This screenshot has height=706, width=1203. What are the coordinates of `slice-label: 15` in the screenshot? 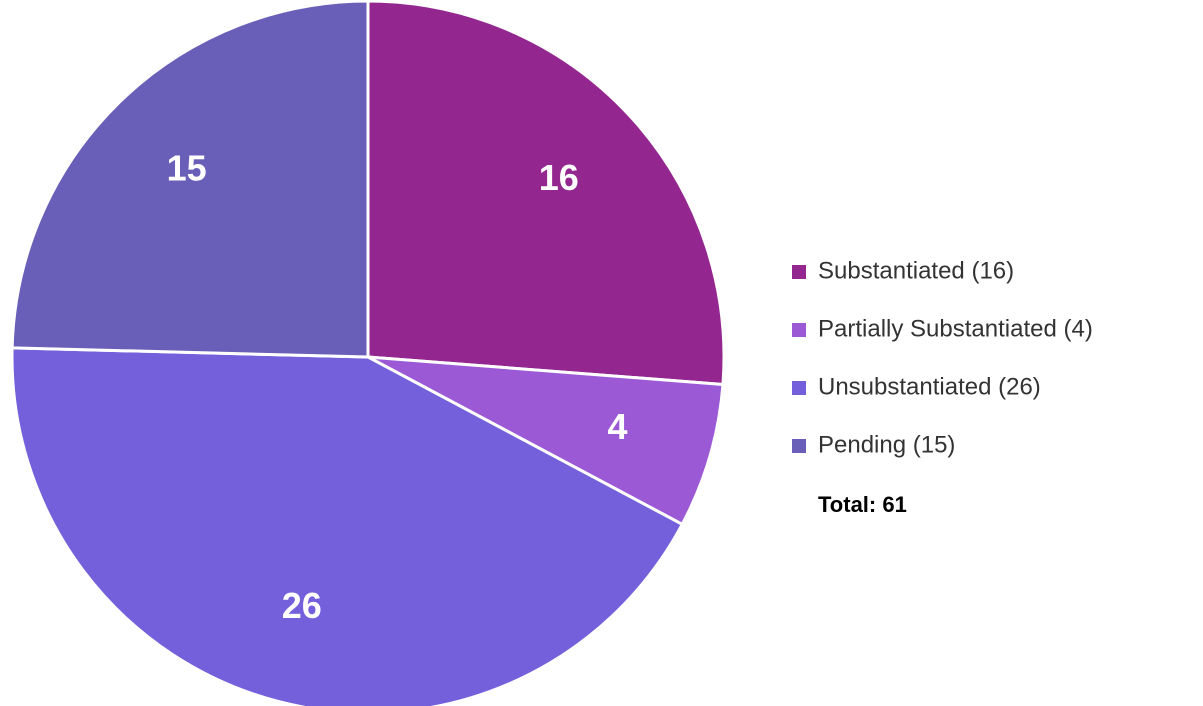 It's located at (187, 167).